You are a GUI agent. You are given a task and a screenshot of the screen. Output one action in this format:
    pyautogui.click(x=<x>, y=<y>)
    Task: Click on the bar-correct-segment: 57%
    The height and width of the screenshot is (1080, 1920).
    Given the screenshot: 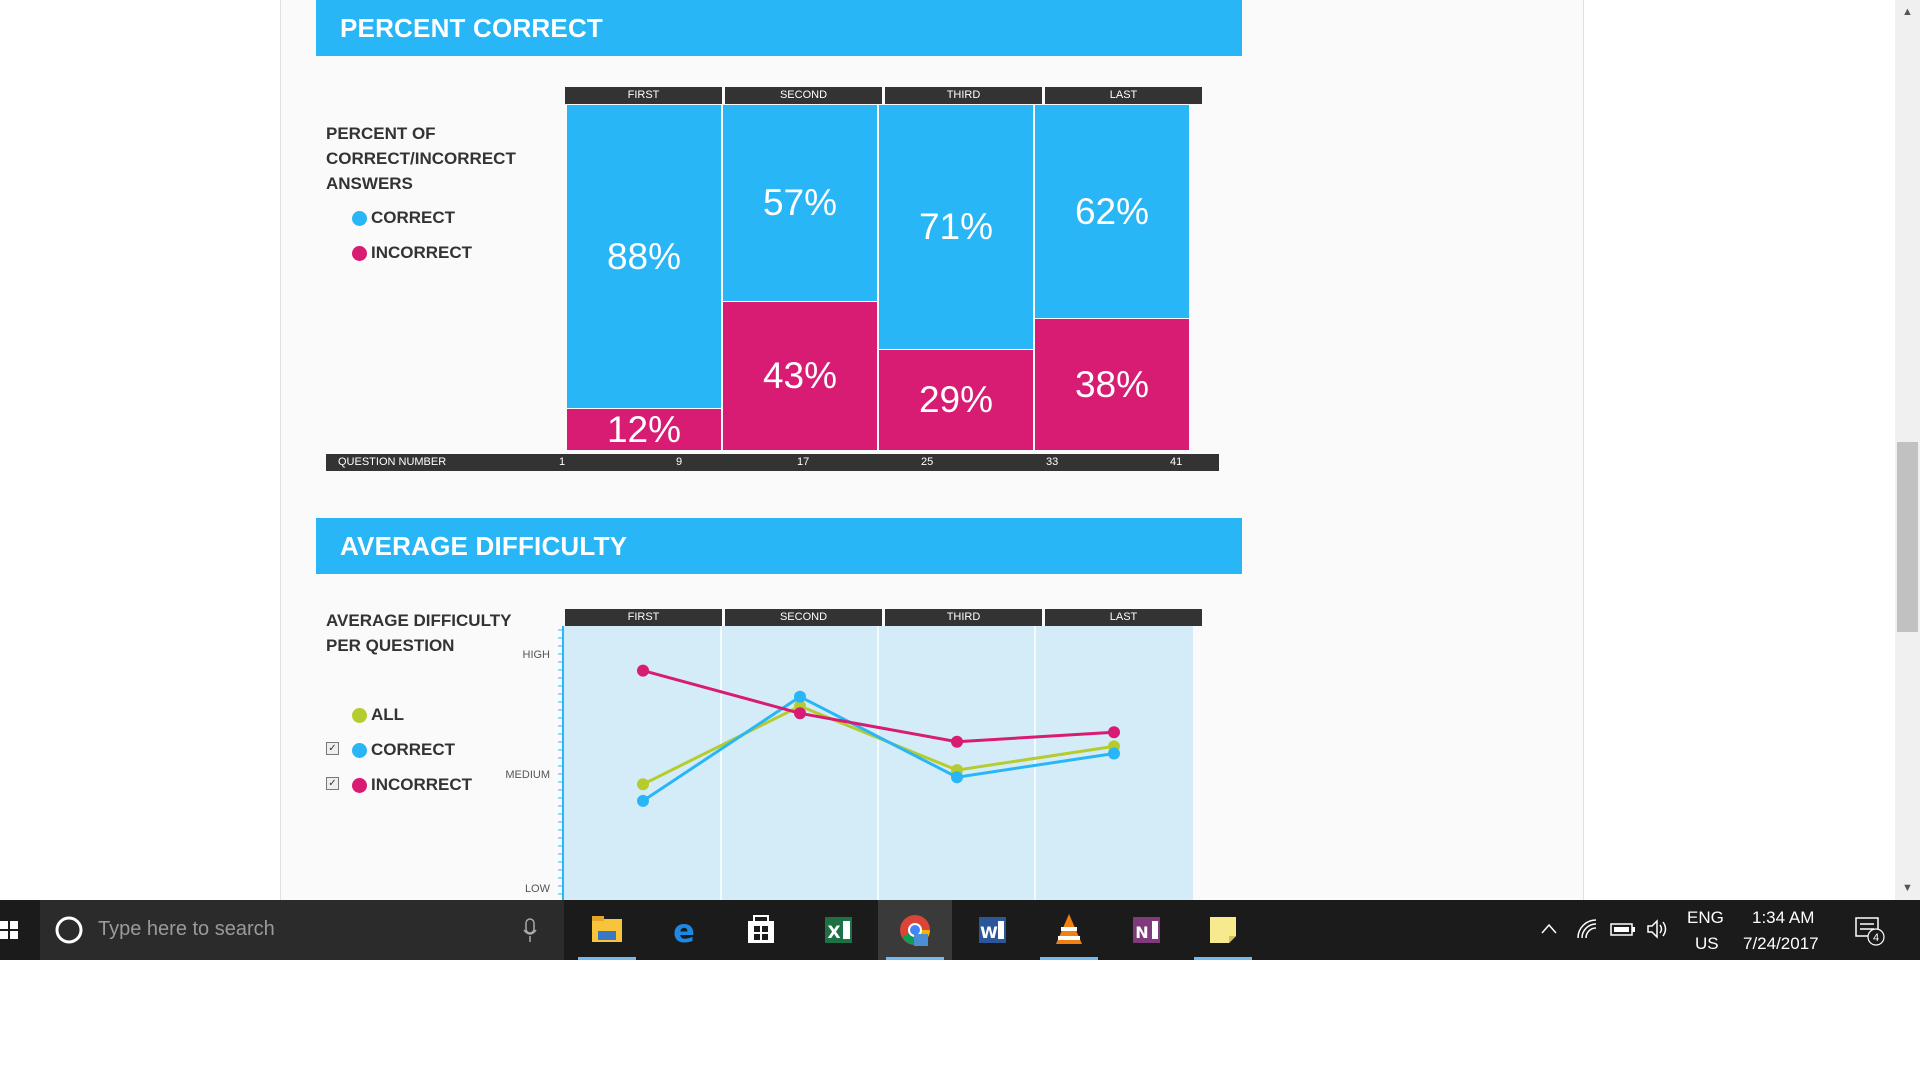 What is the action you would take?
    pyautogui.click(x=800, y=203)
    